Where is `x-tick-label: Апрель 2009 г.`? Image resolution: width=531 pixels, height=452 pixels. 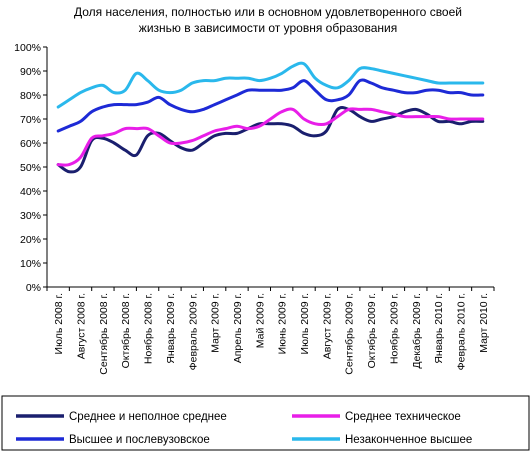 x-tick-label: Апрель 2009 г. is located at coordinates (238, 328).